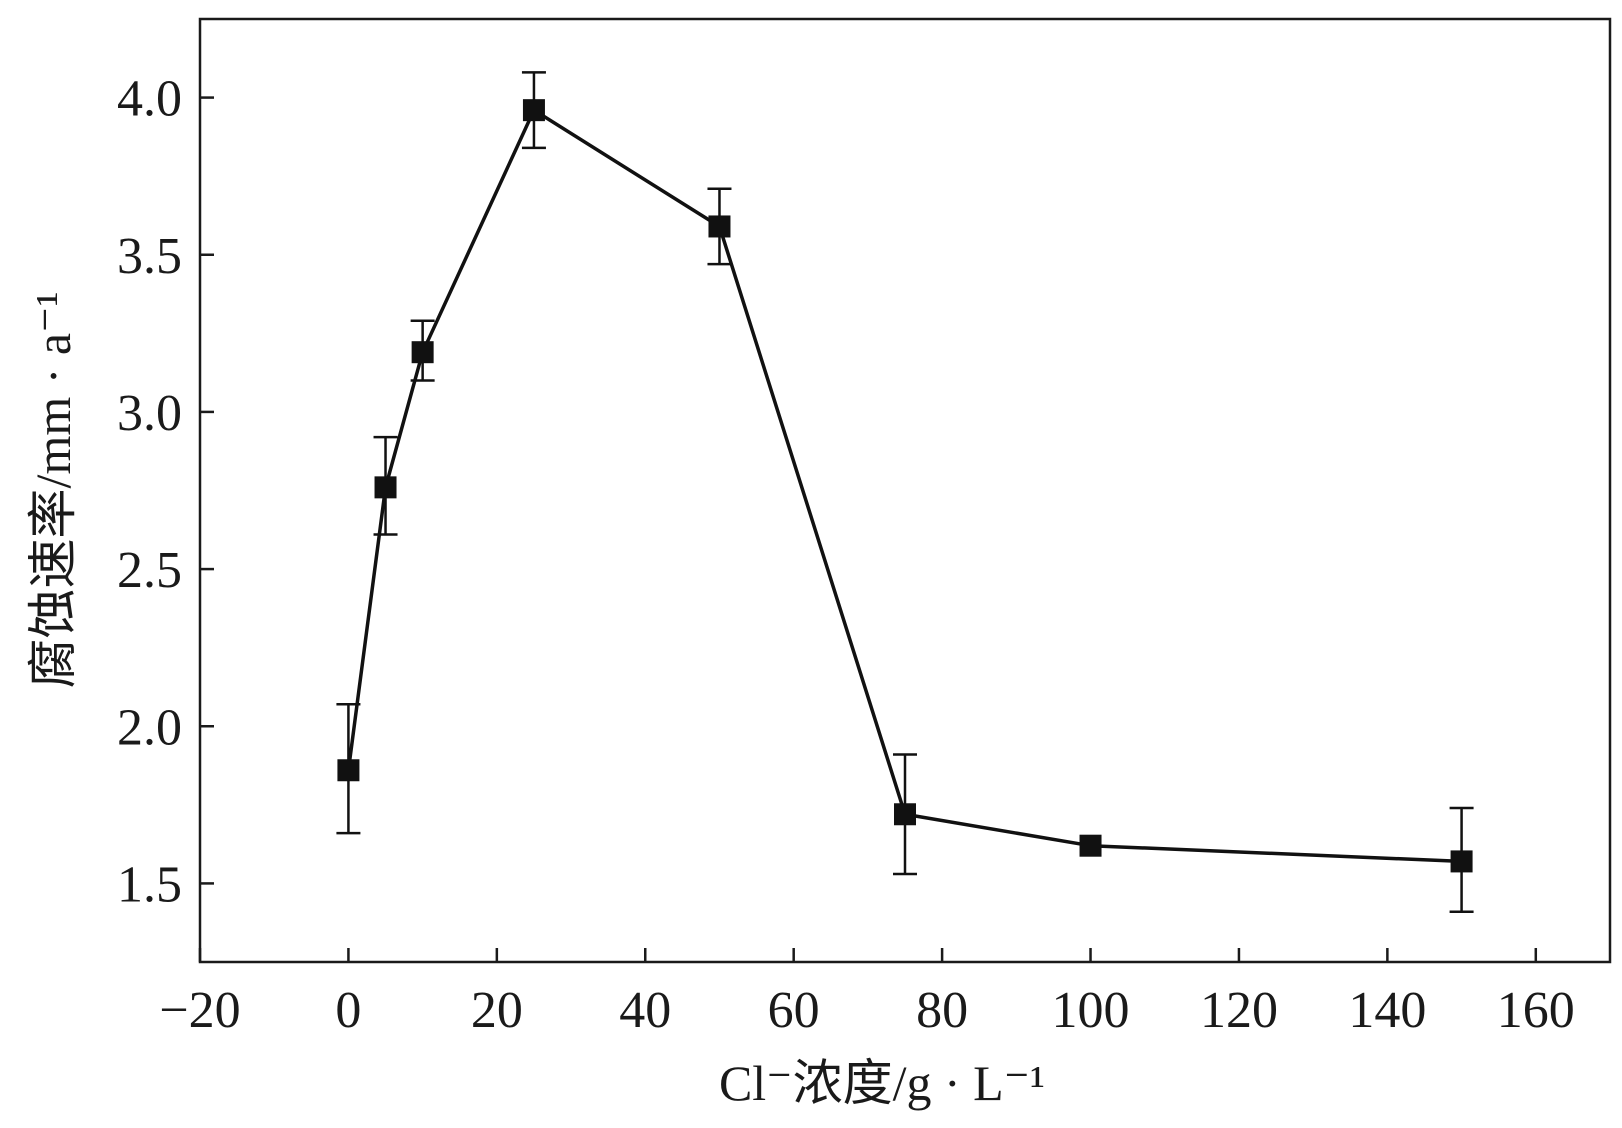 The width and height of the screenshot is (1622, 1128). I want to click on x-axis-ticks: −20 0 20 40 60 80 100 120 140 160, so click(867, 993).